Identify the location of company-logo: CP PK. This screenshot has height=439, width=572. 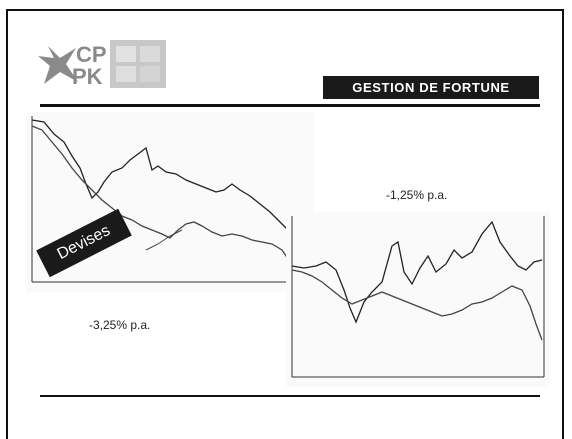
(102, 64).